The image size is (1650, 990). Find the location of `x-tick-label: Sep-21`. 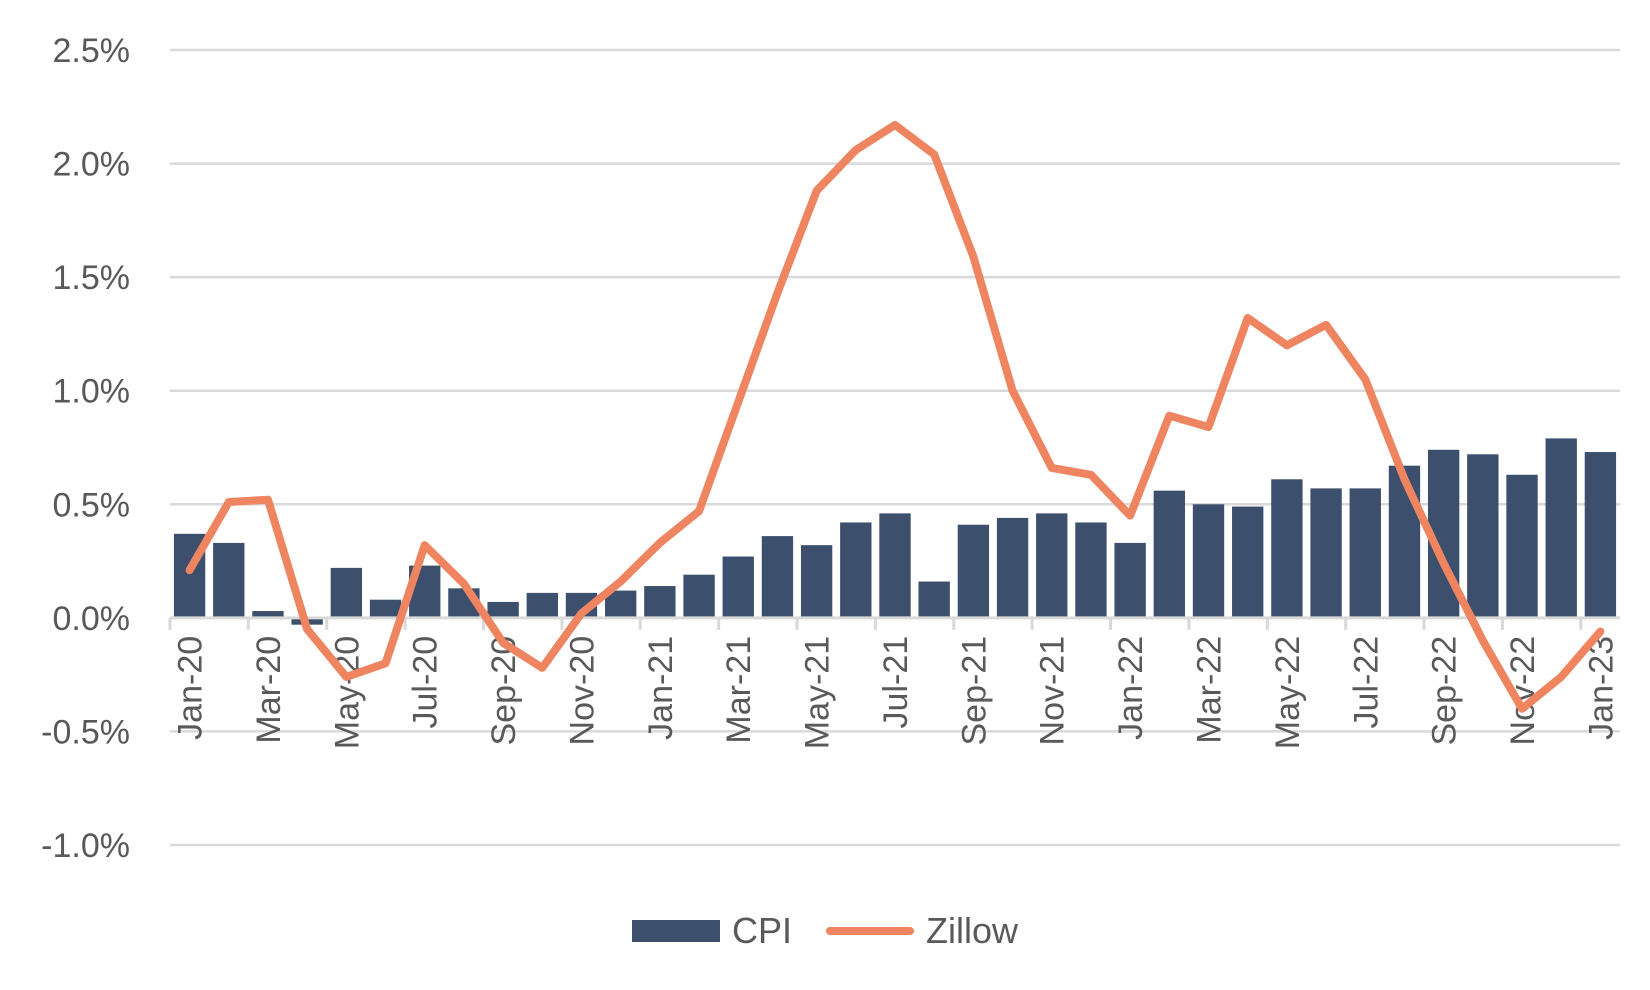

x-tick-label: Sep-21 is located at coordinates (974, 691).